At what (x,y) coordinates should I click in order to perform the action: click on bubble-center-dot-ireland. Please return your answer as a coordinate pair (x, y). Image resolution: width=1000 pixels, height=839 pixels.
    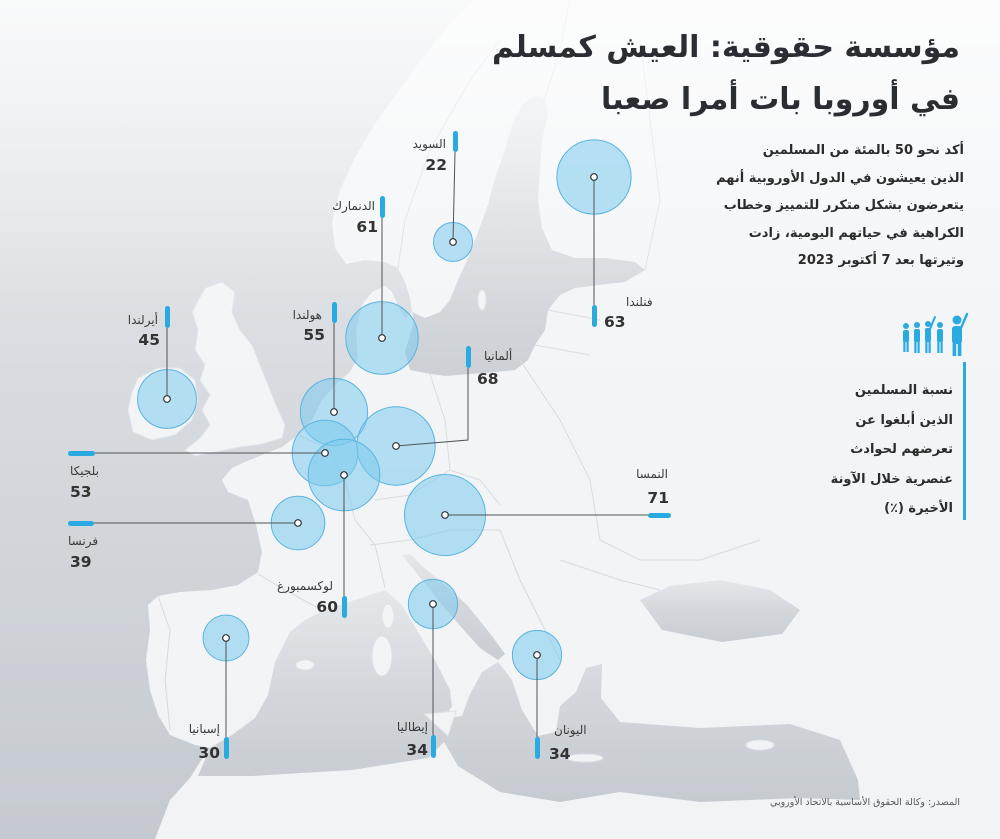
    Looking at the image, I should click on (167, 399).